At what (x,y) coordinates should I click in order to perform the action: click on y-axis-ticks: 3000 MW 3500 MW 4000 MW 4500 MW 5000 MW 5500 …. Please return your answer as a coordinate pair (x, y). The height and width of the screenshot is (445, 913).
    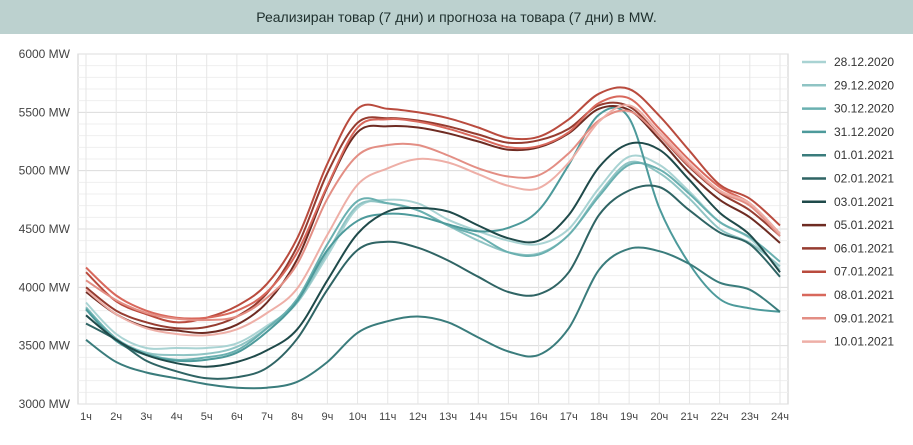
    Looking at the image, I should click on (45, 229).